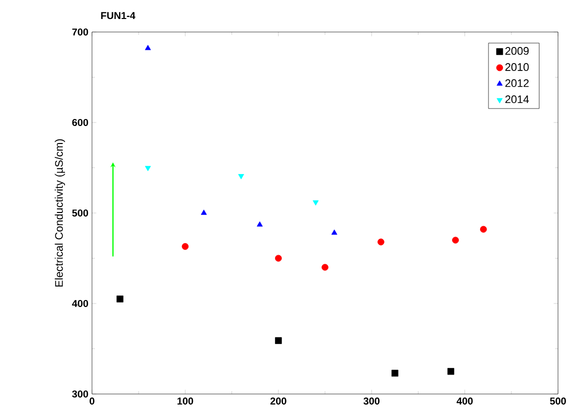 The image size is (579, 420). What do you see at coordinates (278, 401) in the screenshot?
I see `x-tick-label: 200` at bounding box center [278, 401].